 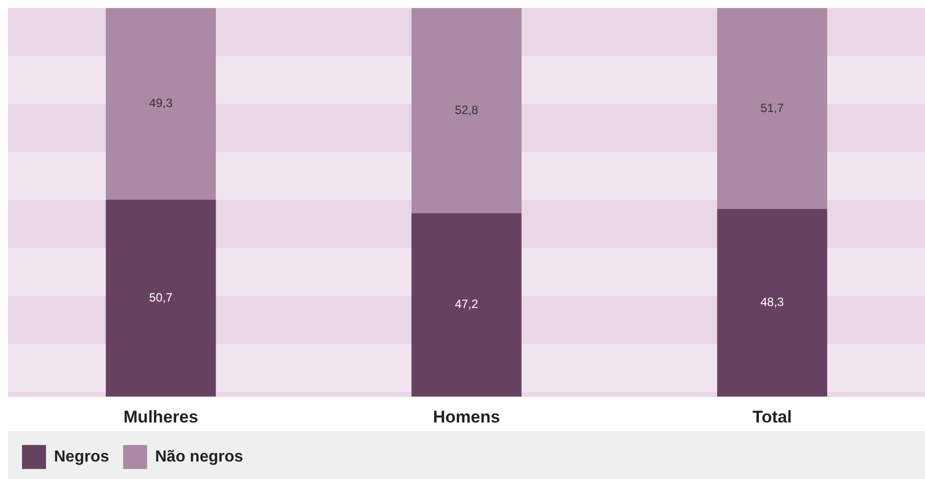 What do you see at coordinates (82, 457) in the screenshot?
I see `legend-label: Negros` at bounding box center [82, 457].